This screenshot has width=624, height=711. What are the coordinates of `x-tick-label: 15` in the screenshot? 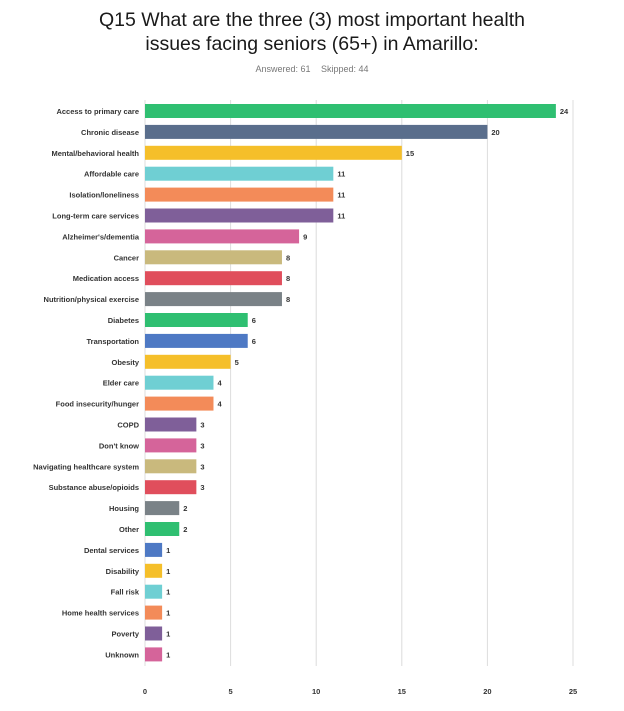 It's located at (402, 691).